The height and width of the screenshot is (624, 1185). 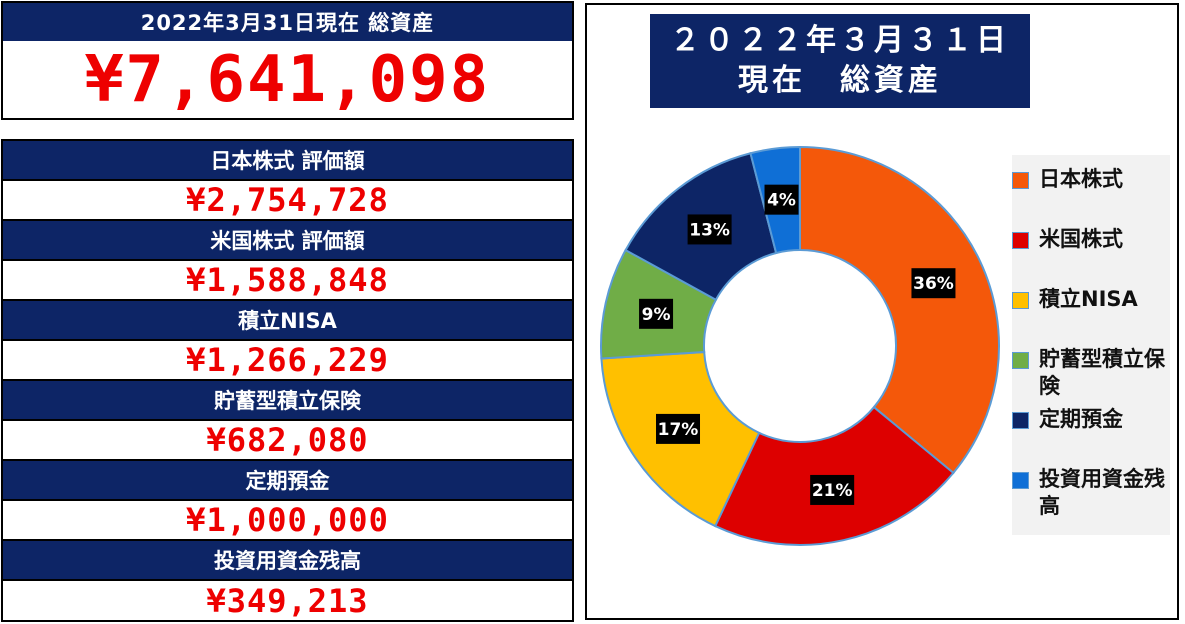 I want to click on legend-item-5: 投資用資金残高, so click(x=1093, y=493).